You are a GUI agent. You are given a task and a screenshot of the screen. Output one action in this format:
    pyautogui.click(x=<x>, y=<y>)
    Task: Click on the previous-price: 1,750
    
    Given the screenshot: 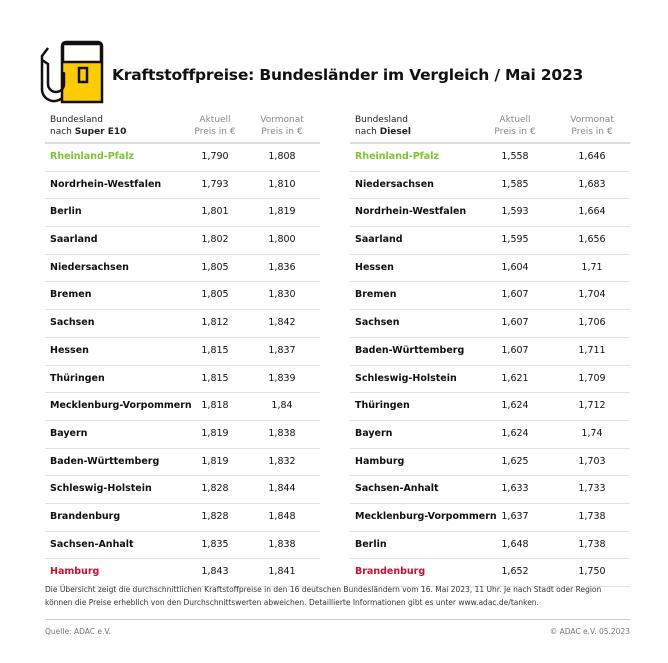 What is the action you would take?
    pyautogui.click(x=592, y=572)
    